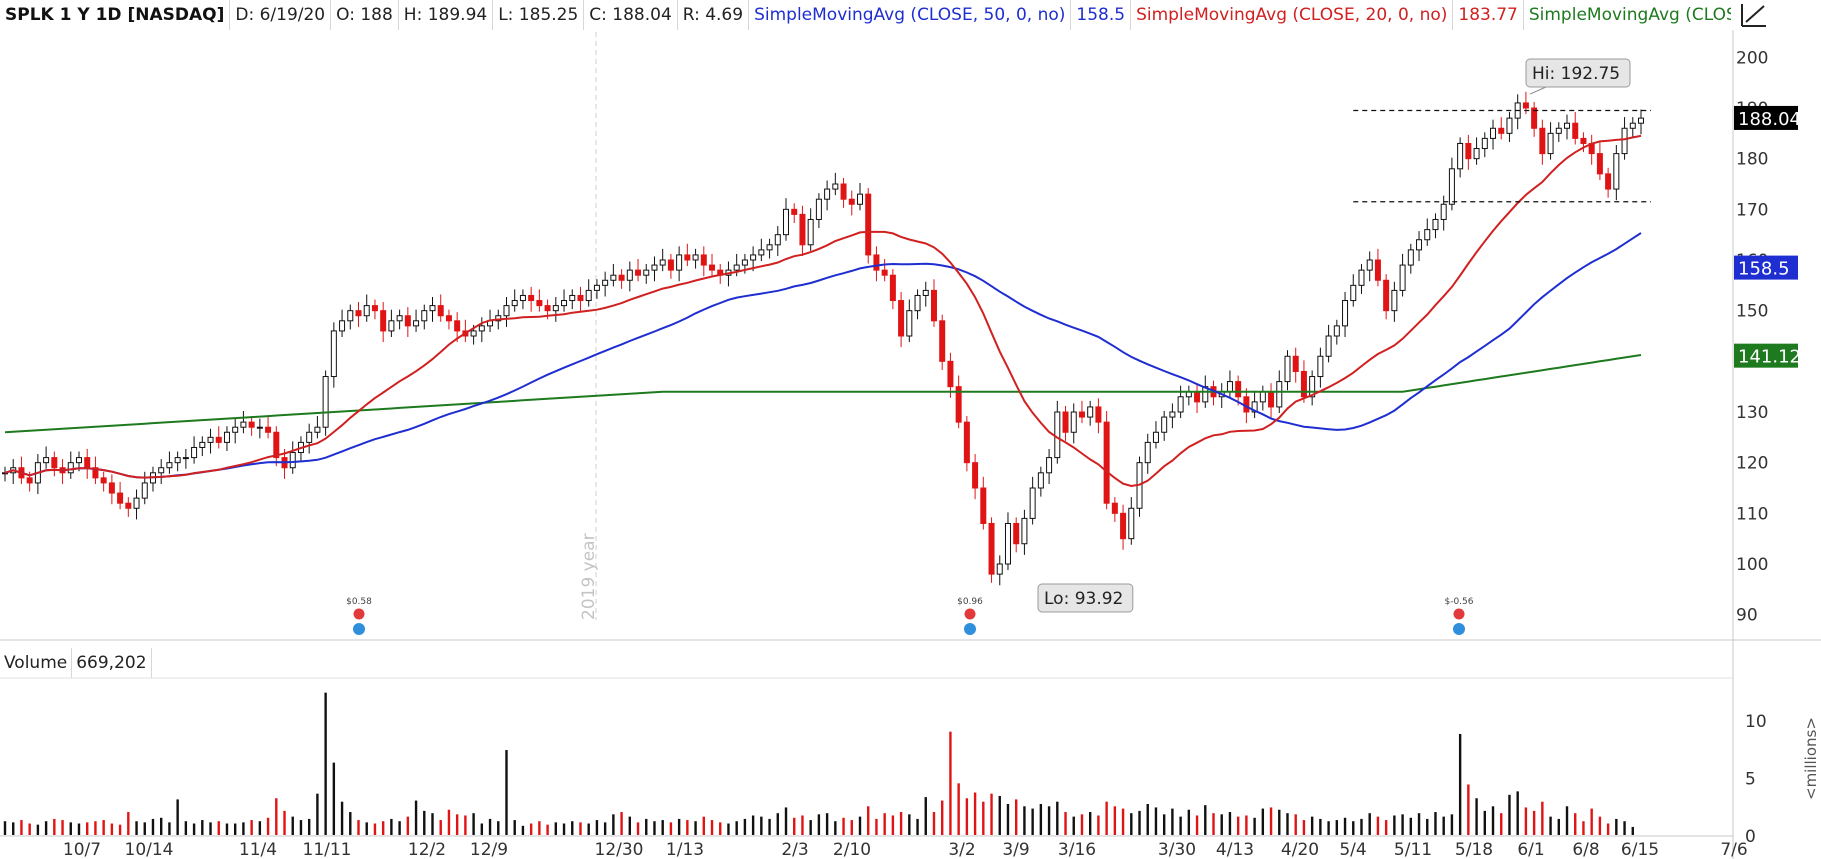 The width and height of the screenshot is (1821, 859). Describe the element at coordinates (1640, 849) in the screenshot. I see `x-tick-label: 6/15` at that location.